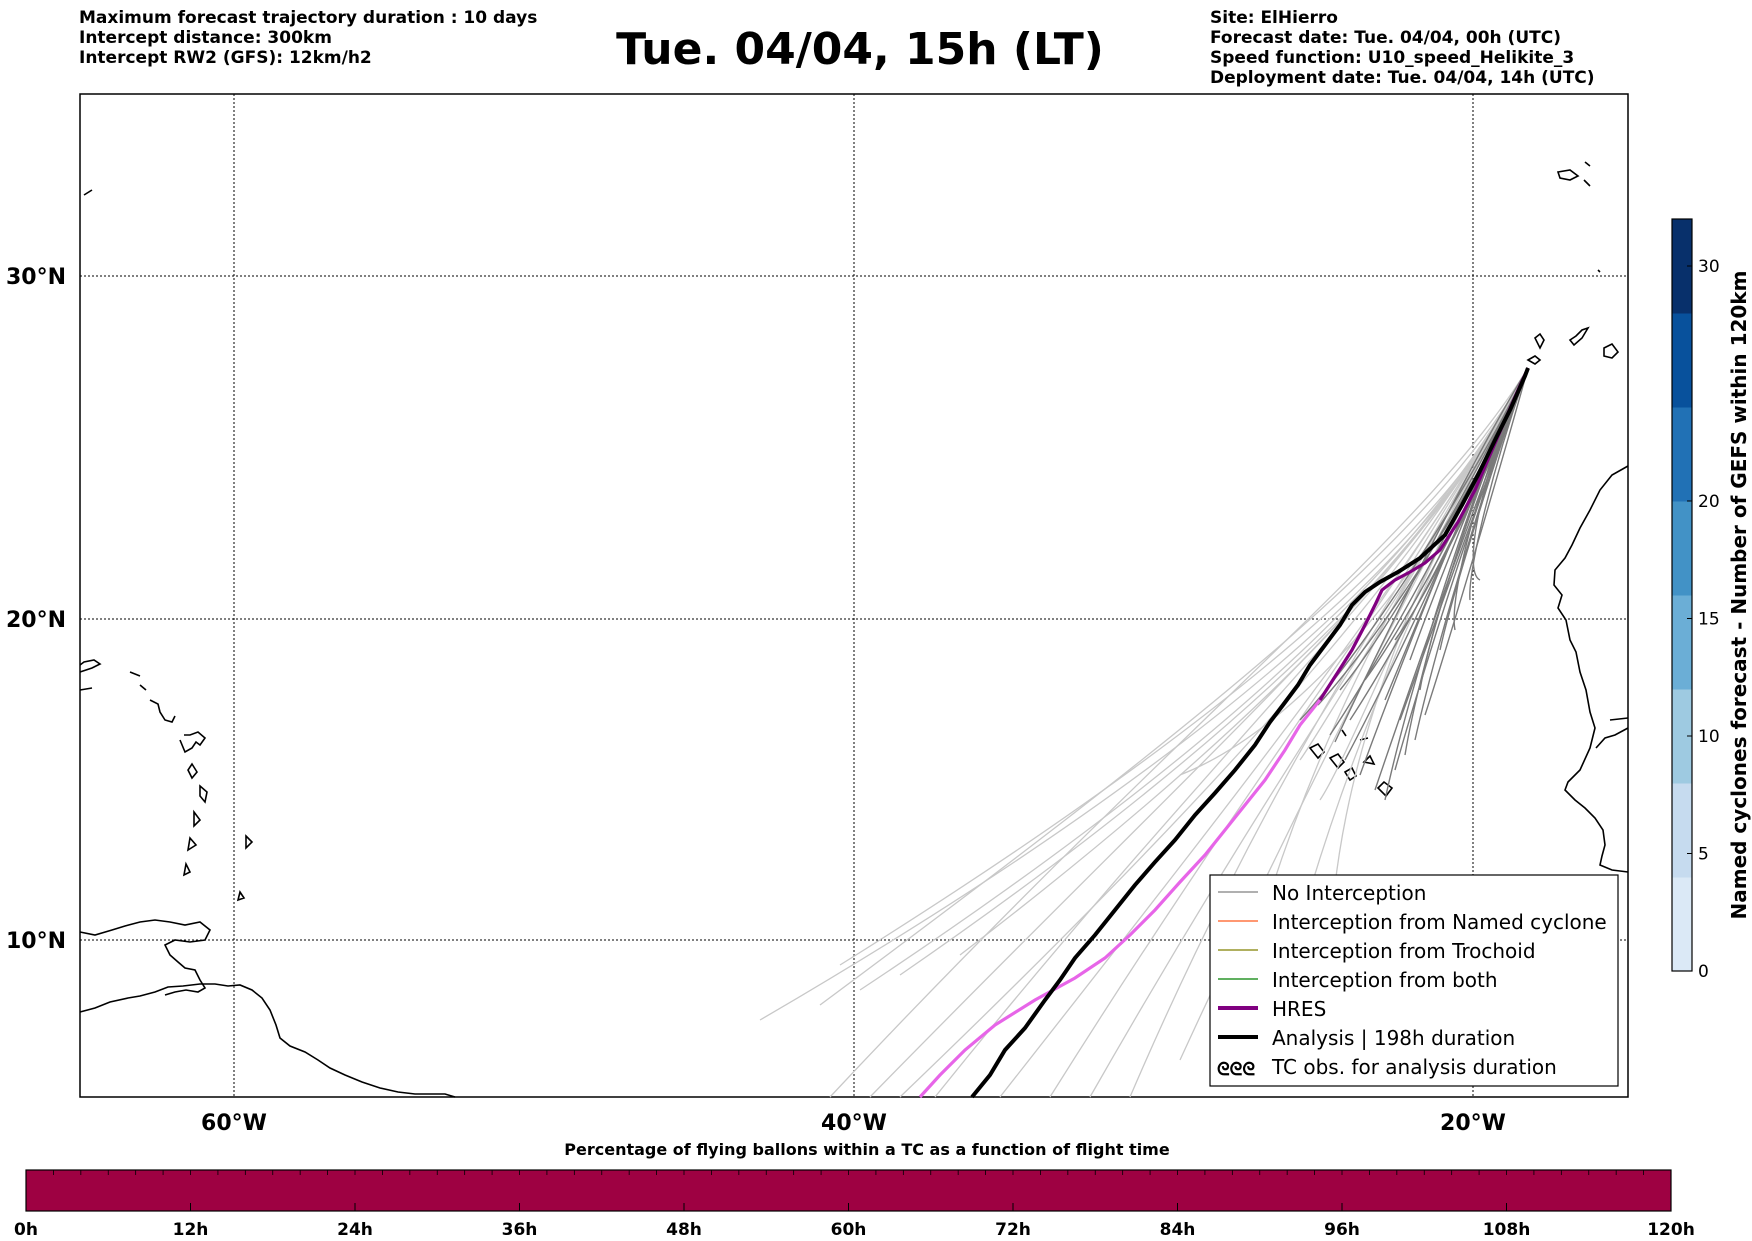  Describe the element at coordinates (860, 49) in the screenshot. I see `page-title: Tue. 04/04, 15h (LT)` at that location.